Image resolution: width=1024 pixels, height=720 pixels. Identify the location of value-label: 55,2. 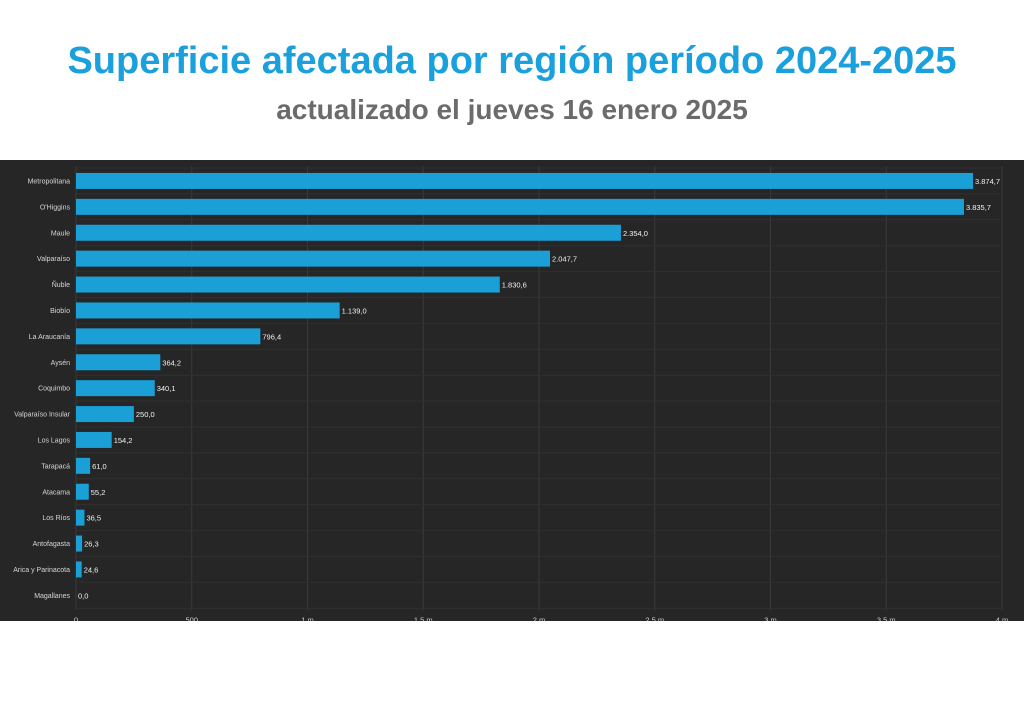
(98, 492).